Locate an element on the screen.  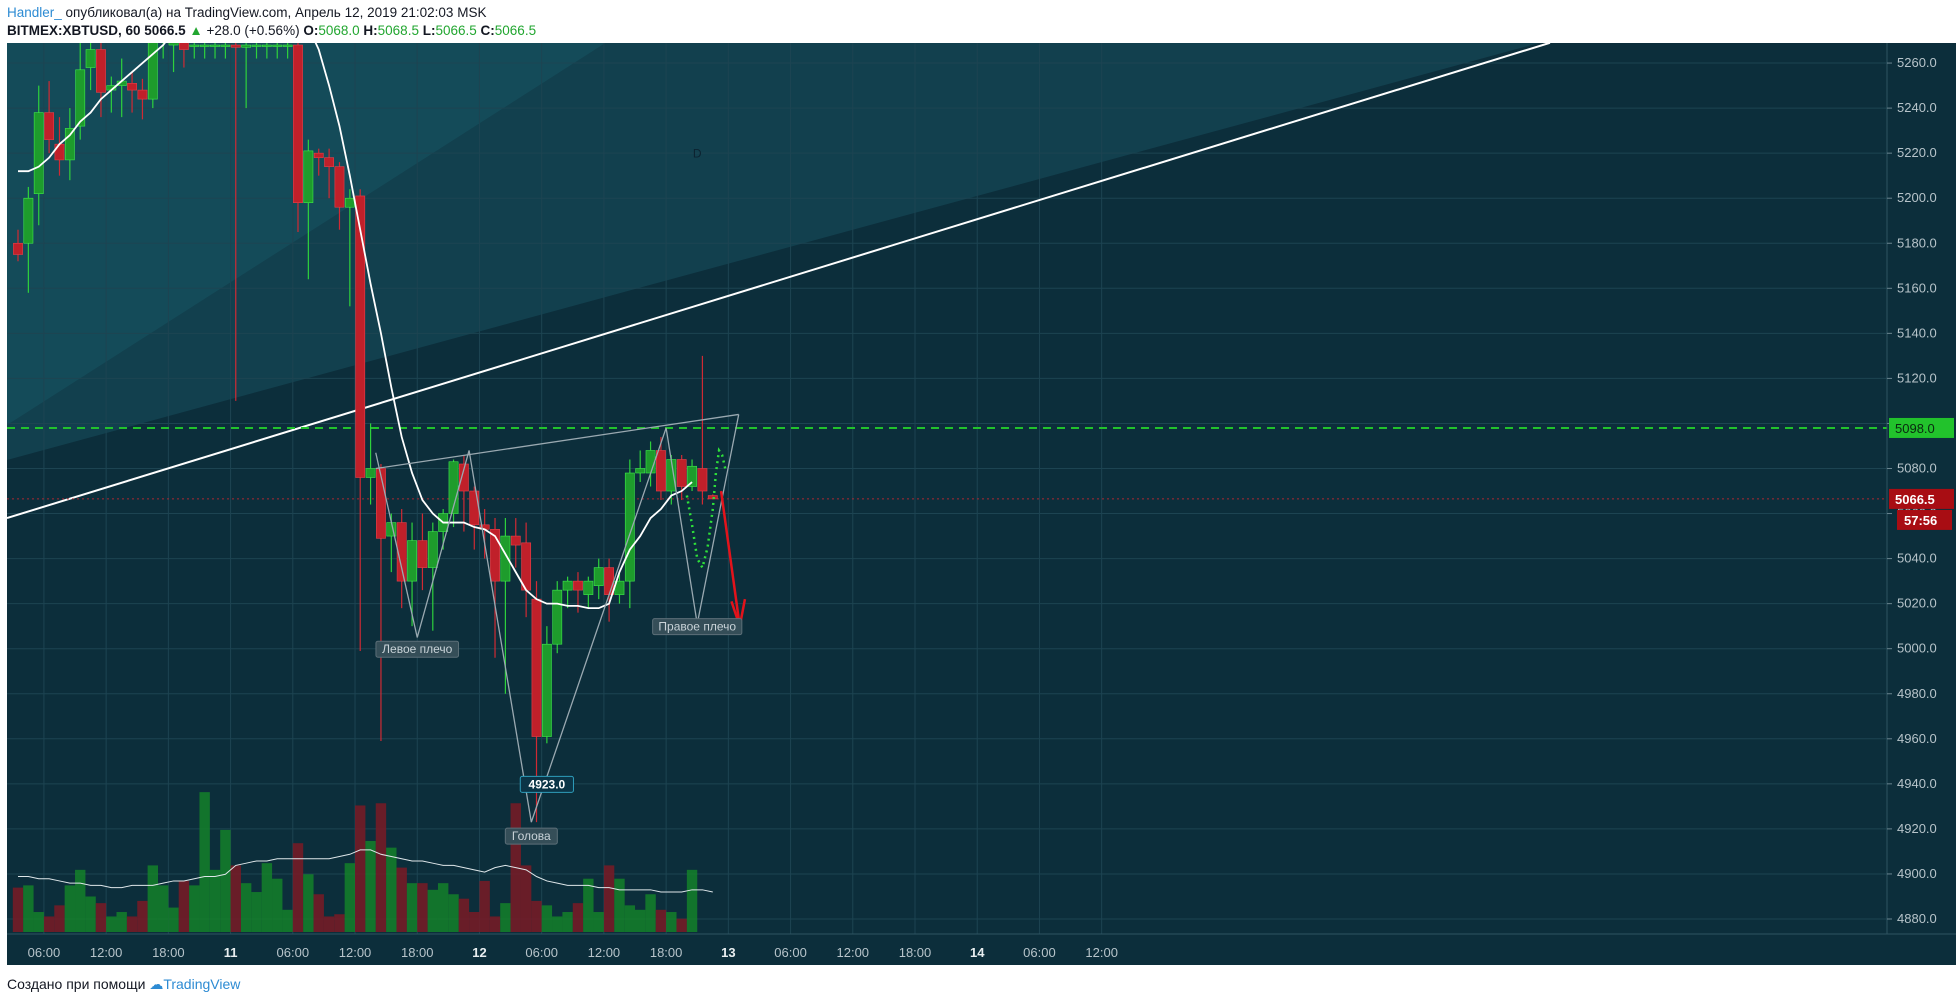
tradingview-logo-icon: ☁ is located at coordinates (156, 984).